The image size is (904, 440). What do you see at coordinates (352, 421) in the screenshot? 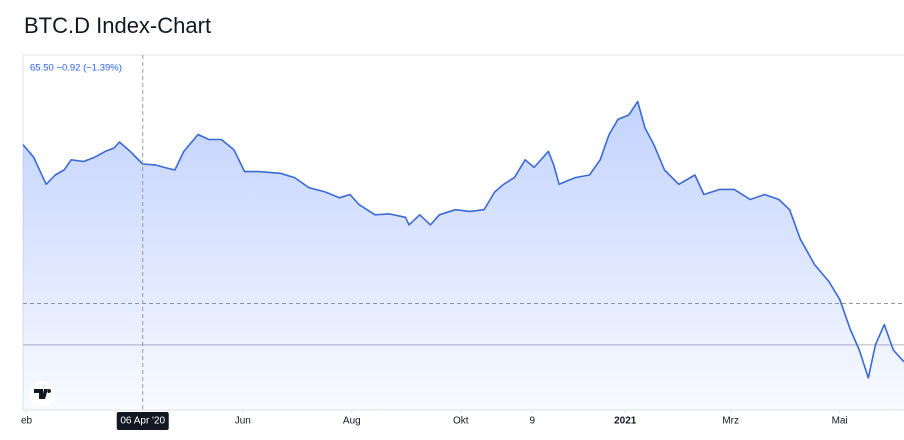
I see `x-tick-label: Aug` at bounding box center [352, 421].